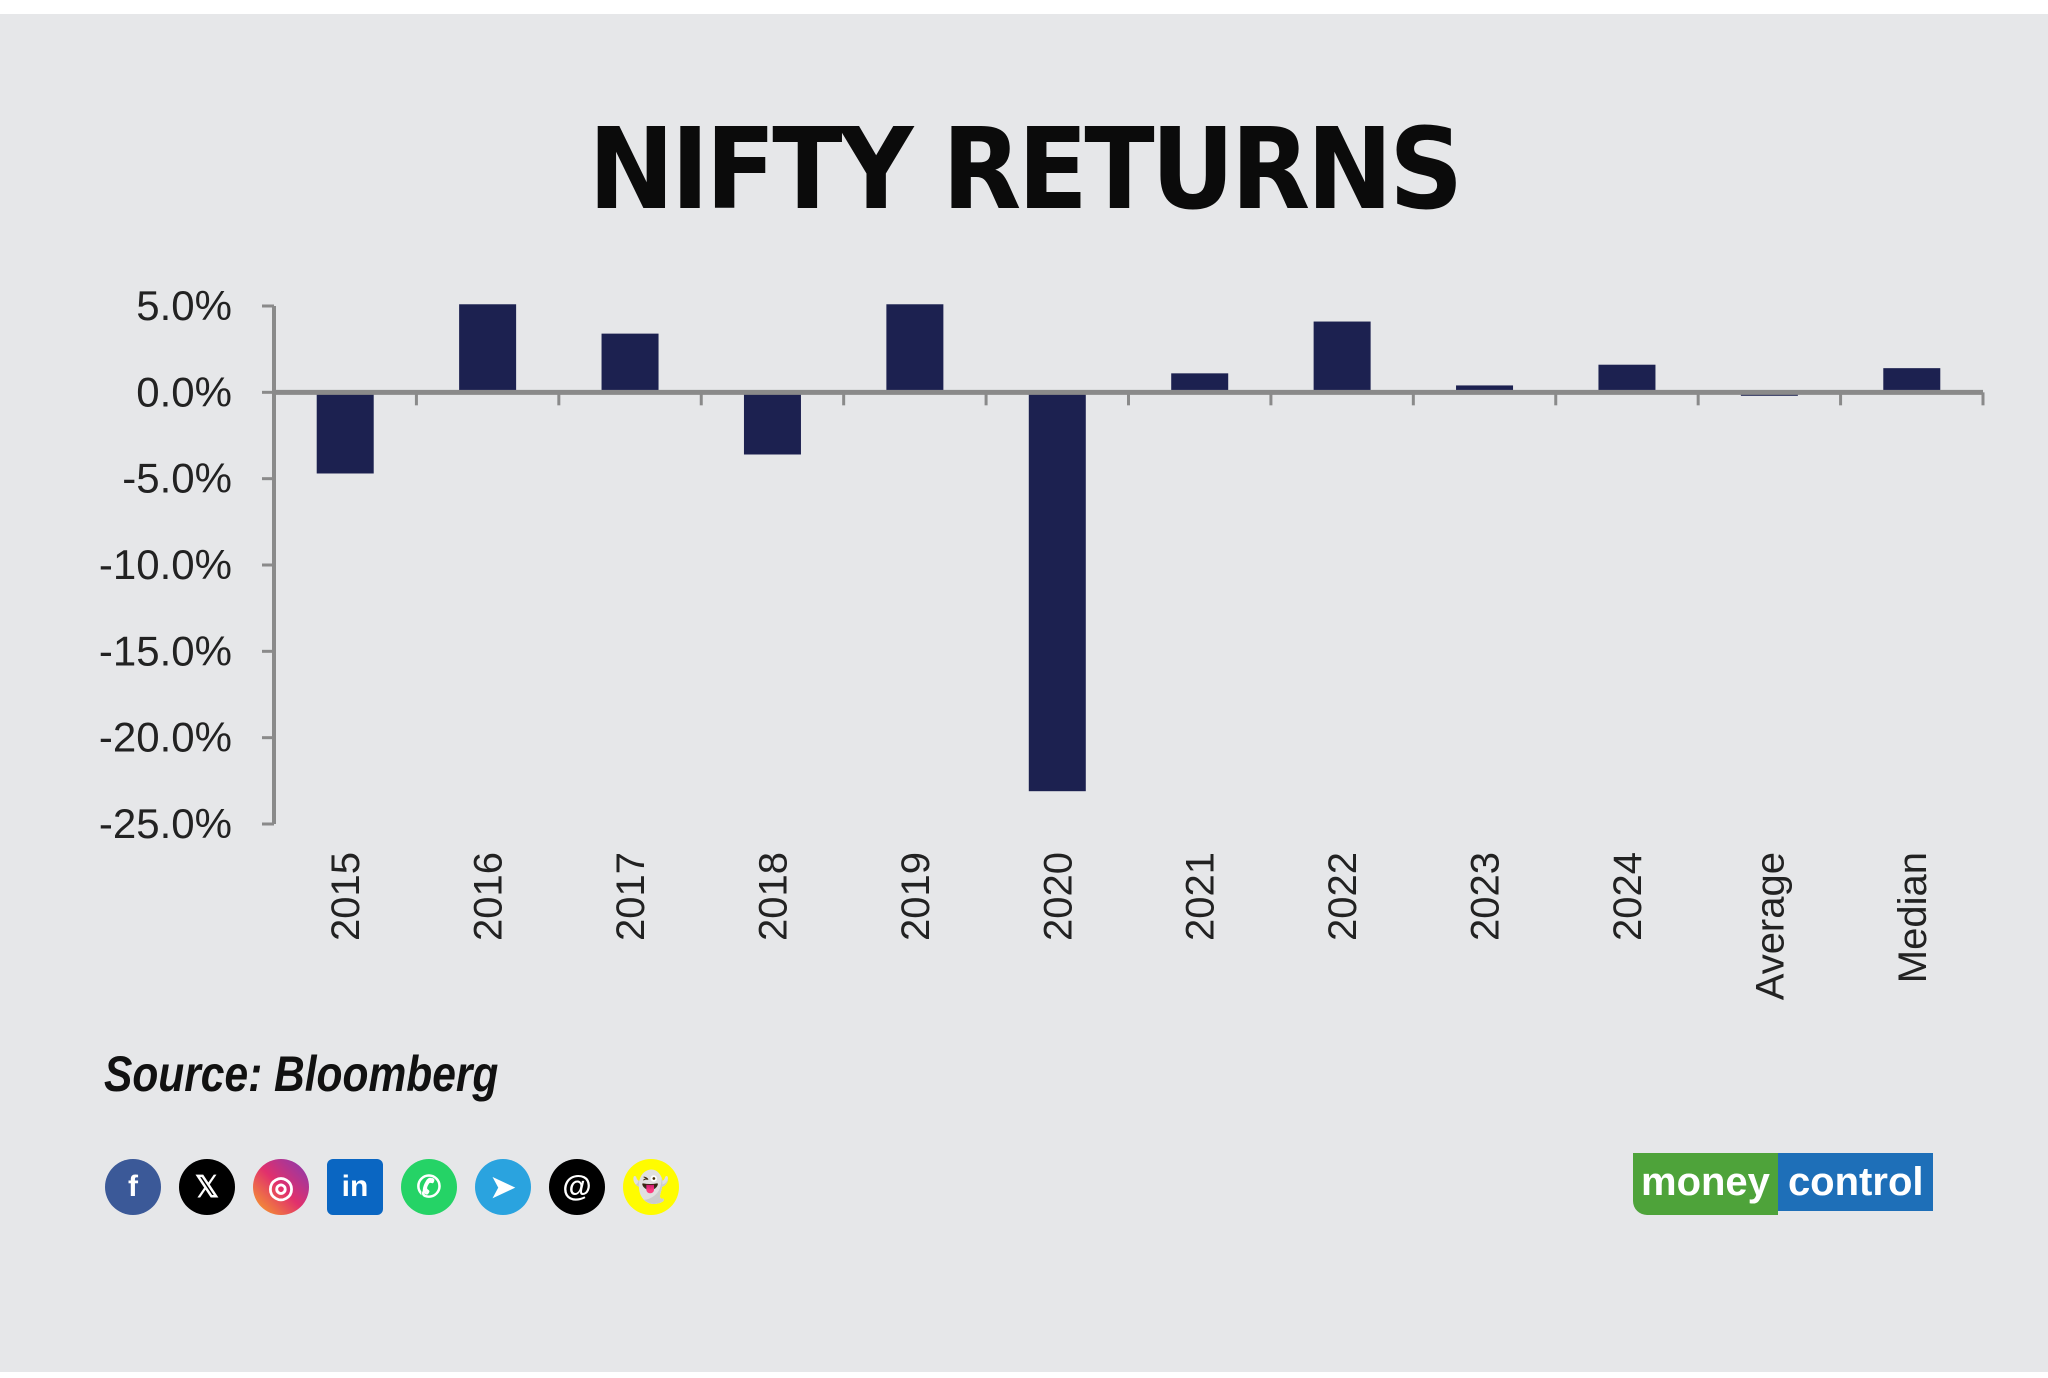 This screenshot has height=1378, width=2048. I want to click on bar-2022, so click(1342, 357).